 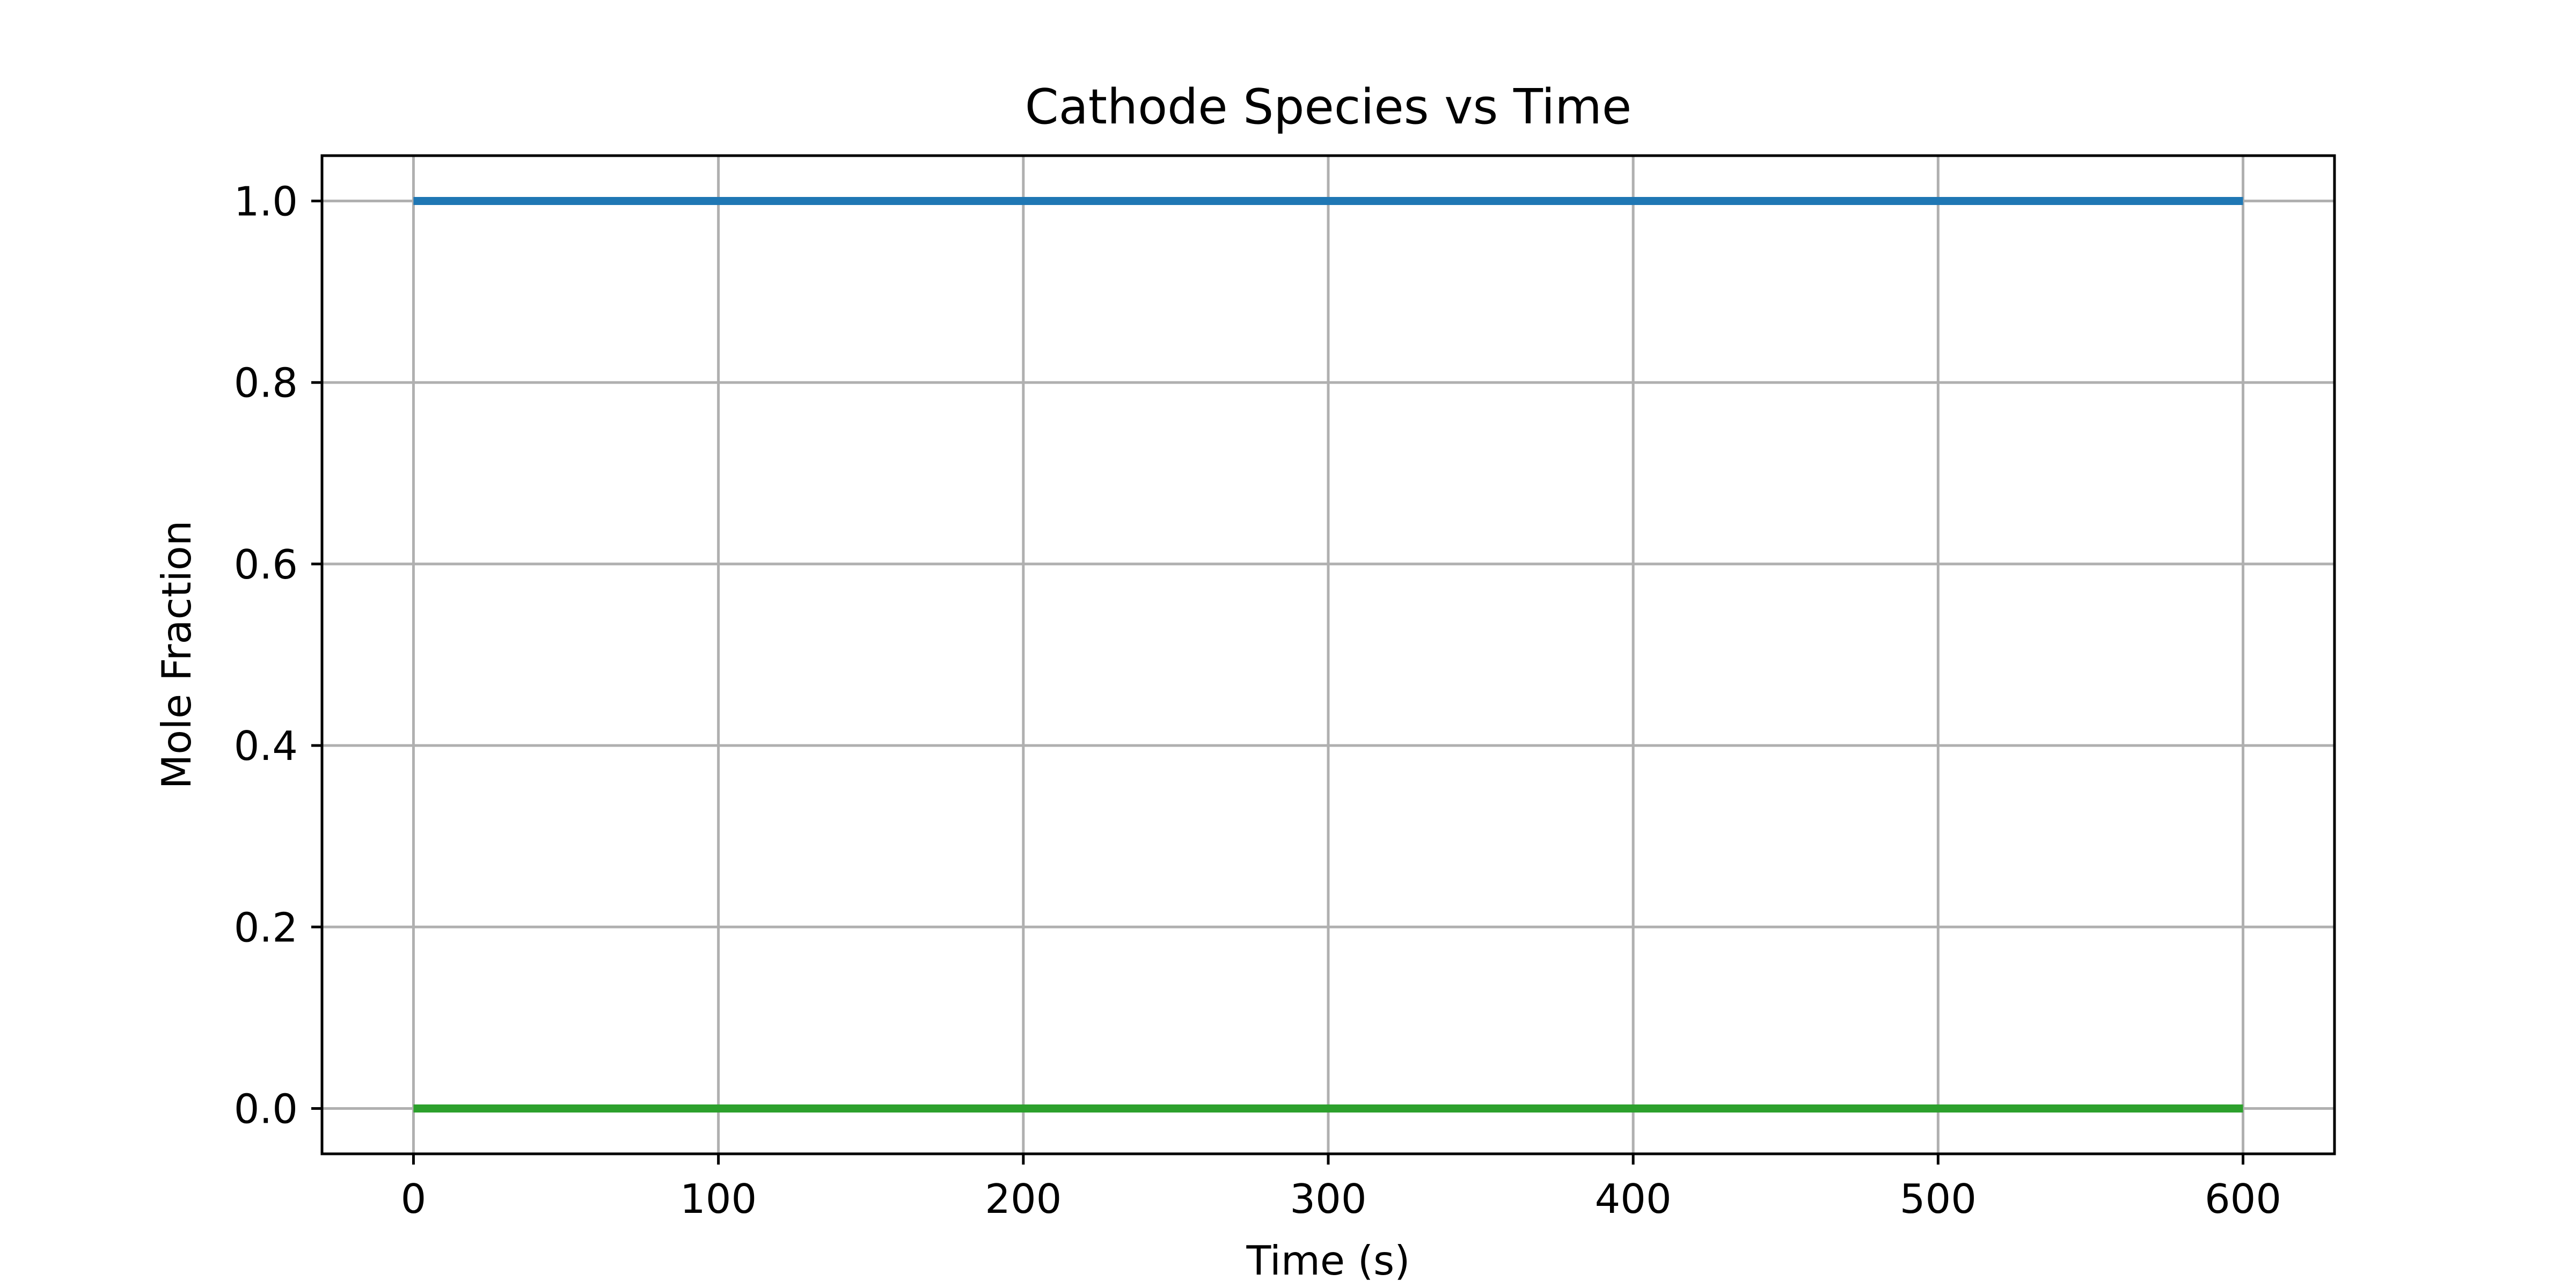 What do you see at coordinates (266, 383) in the screenshot?
I see `y-tick-label: 0.8` at bounding box center [266, 383].